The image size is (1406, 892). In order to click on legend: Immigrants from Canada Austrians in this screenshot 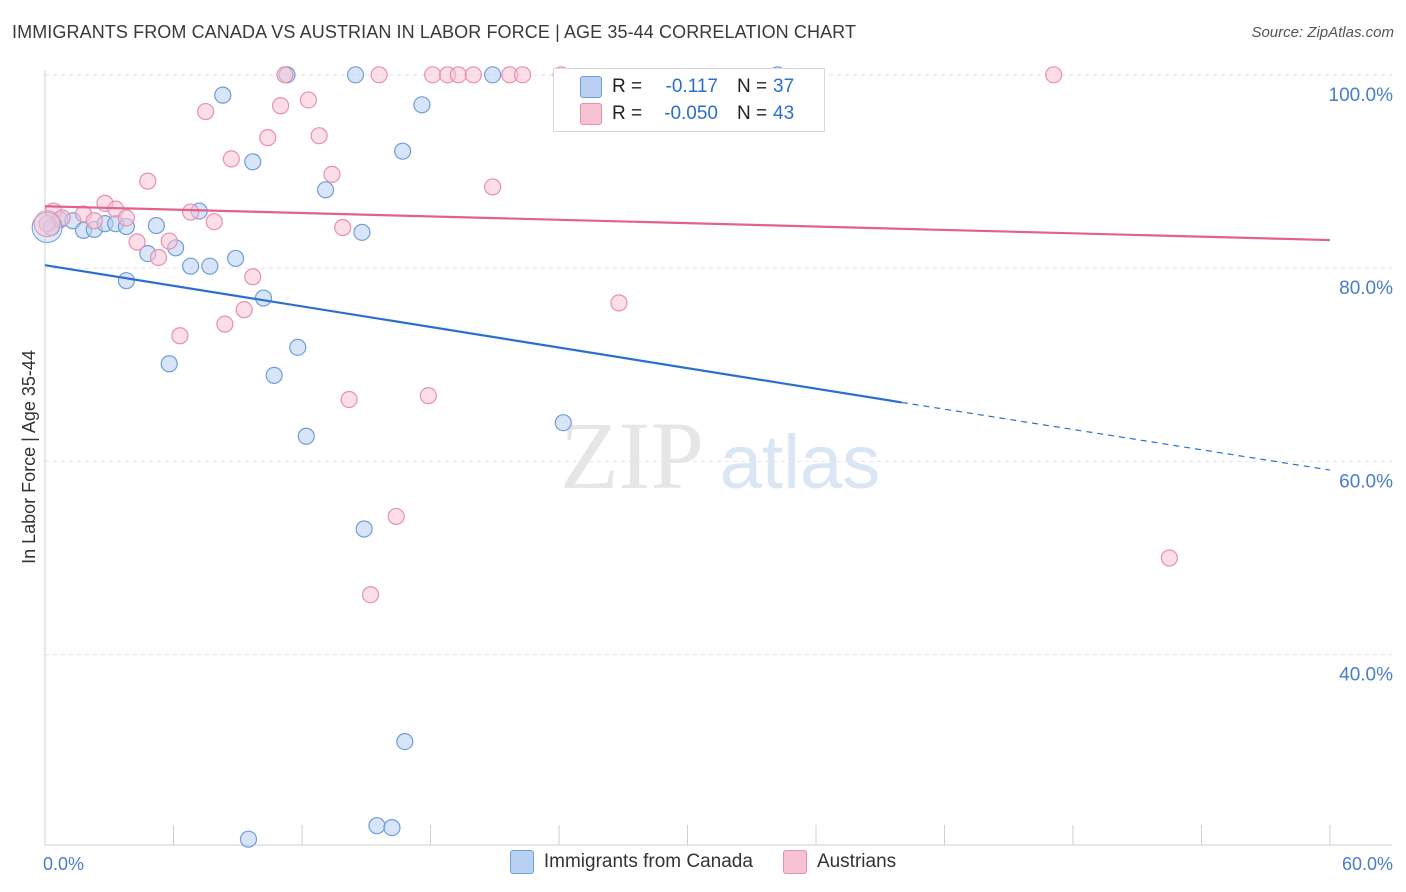, I will do `click(703, 862)`.